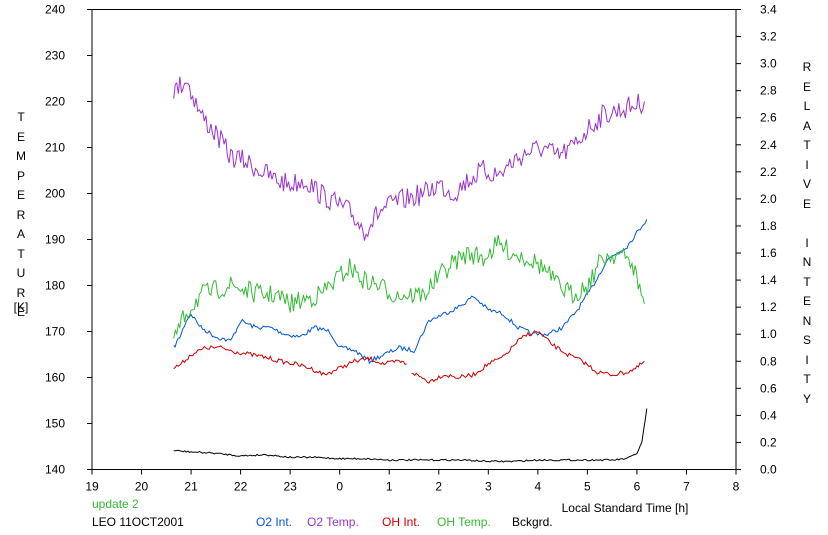 This screenshot has width=828, height=535. I want to click on y-right-tick-label: 0.4, so click(768, 415).